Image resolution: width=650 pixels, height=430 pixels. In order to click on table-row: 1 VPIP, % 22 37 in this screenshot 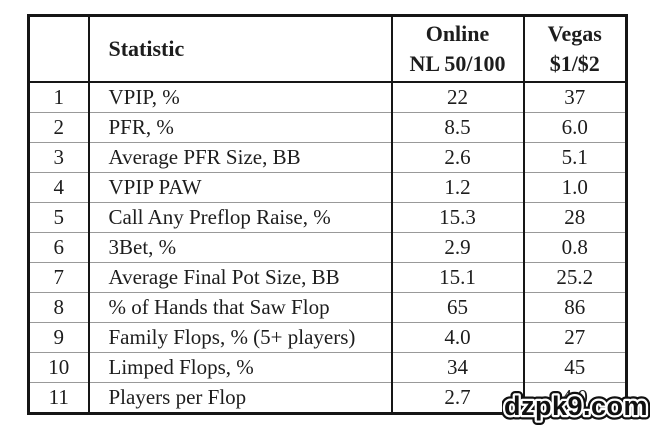, I will do `click(327, 97)`.